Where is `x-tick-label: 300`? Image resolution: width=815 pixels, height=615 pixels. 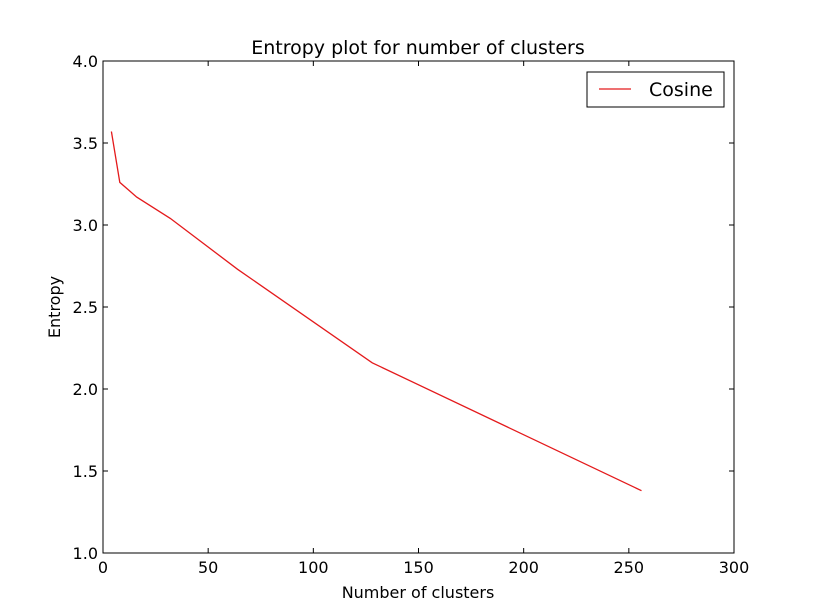 x-tick-label: 300 is located at coordinates (734, 567).